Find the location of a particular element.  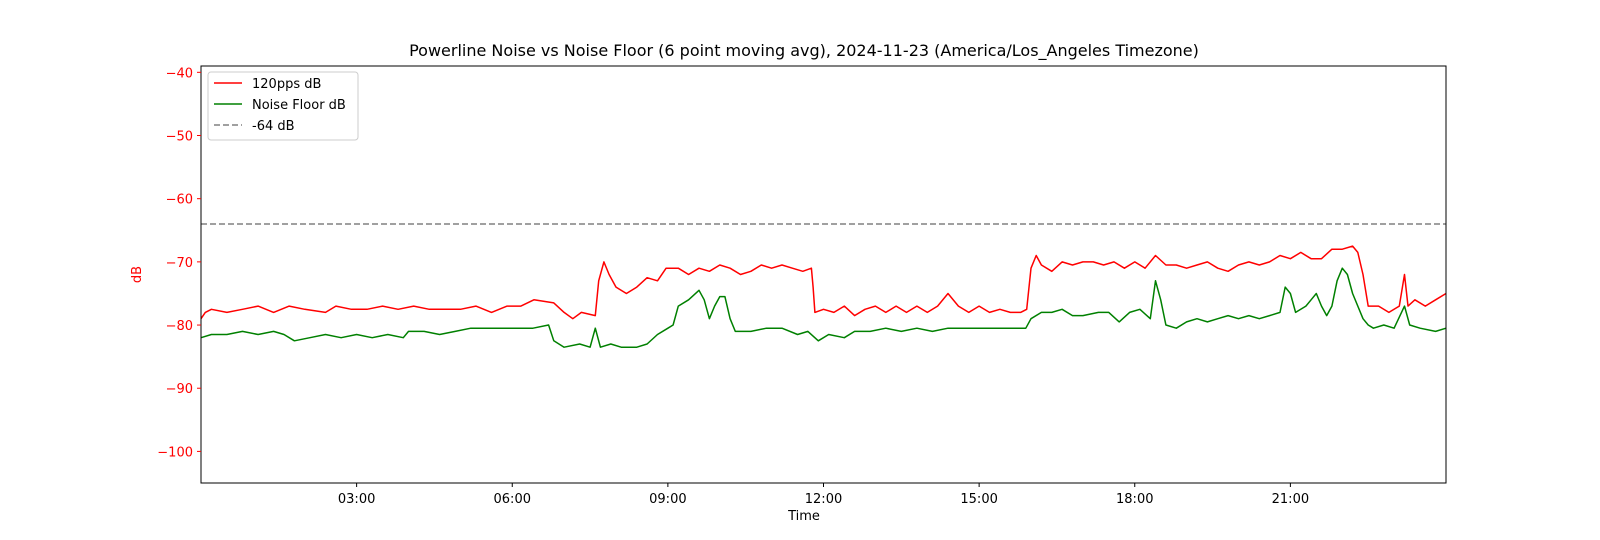

legend-label-120pps: 120pps dB is located at coordinates (286, 84).